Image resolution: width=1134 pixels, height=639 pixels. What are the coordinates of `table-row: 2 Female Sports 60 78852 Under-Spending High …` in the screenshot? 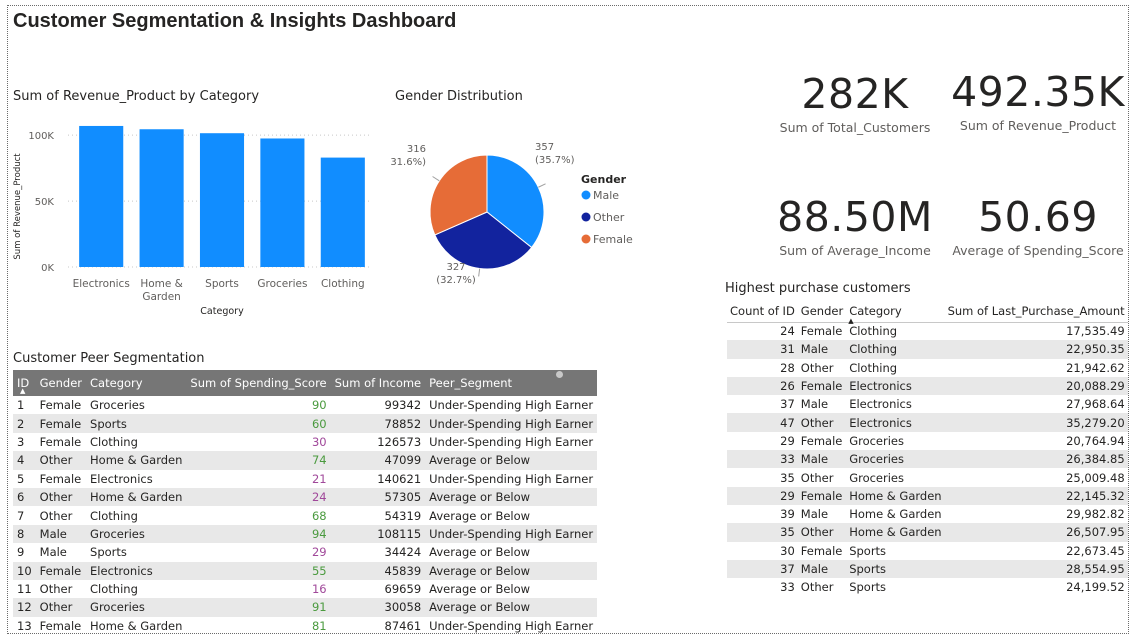 It's located at (305, 423).